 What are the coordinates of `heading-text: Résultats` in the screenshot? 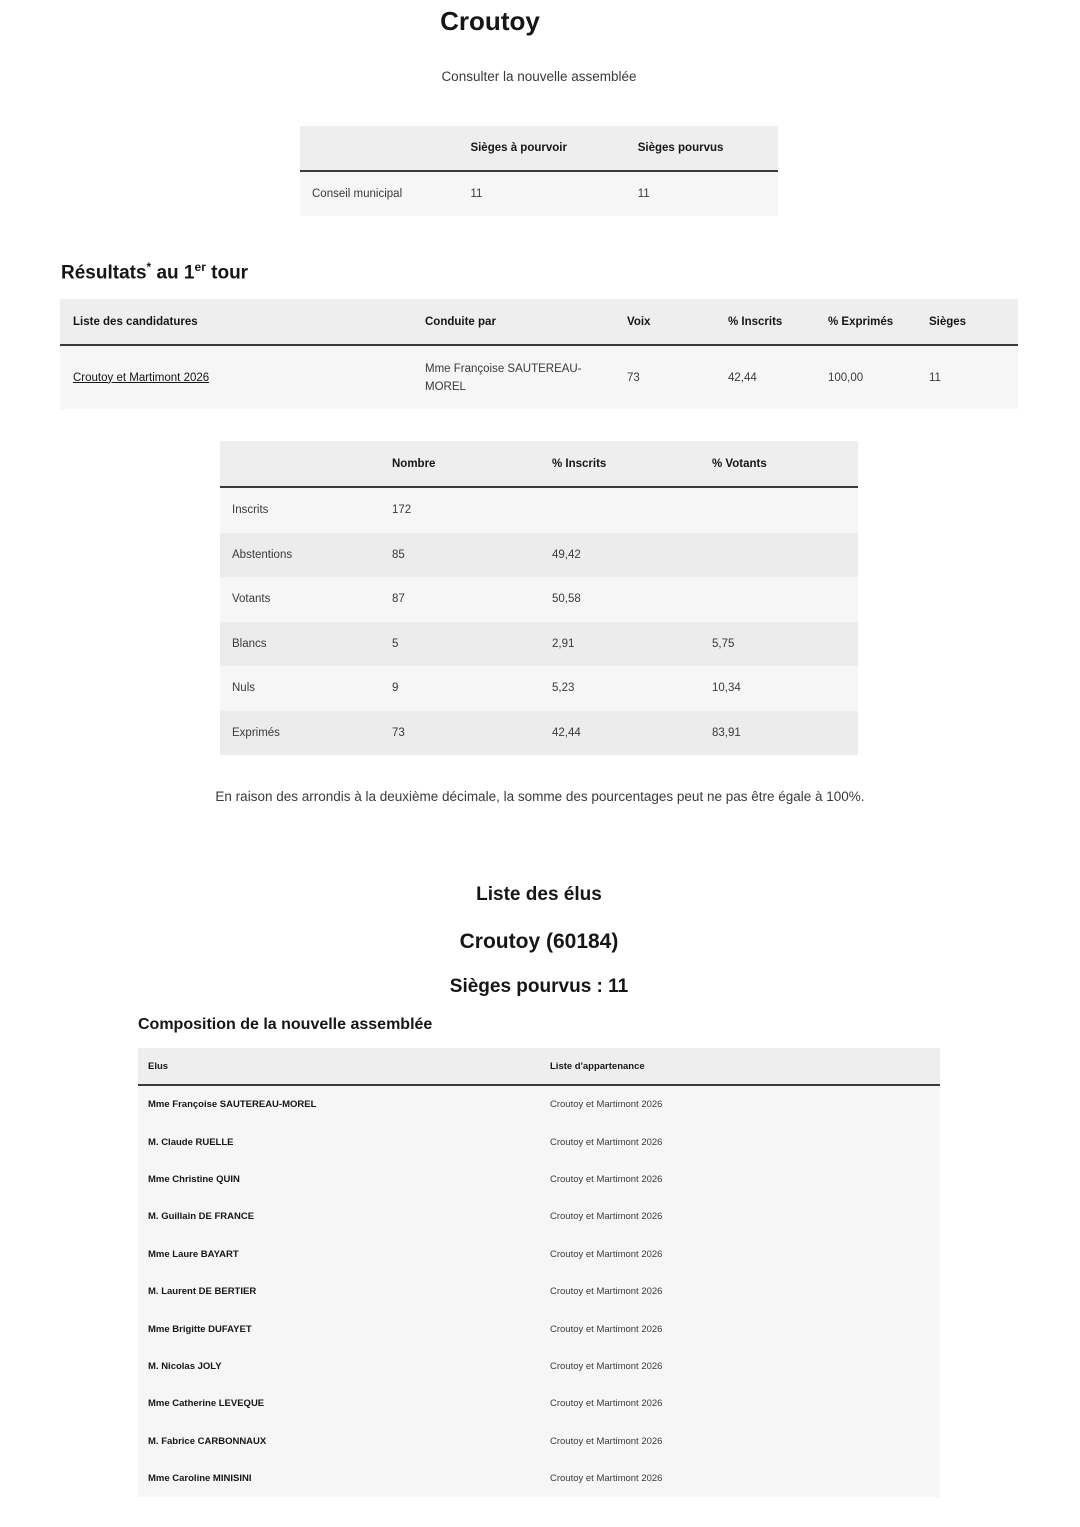 It's located at (104, 273).